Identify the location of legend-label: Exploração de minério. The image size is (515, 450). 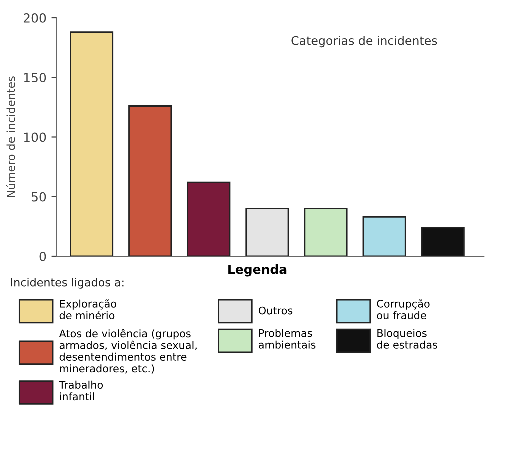
(88, 310).